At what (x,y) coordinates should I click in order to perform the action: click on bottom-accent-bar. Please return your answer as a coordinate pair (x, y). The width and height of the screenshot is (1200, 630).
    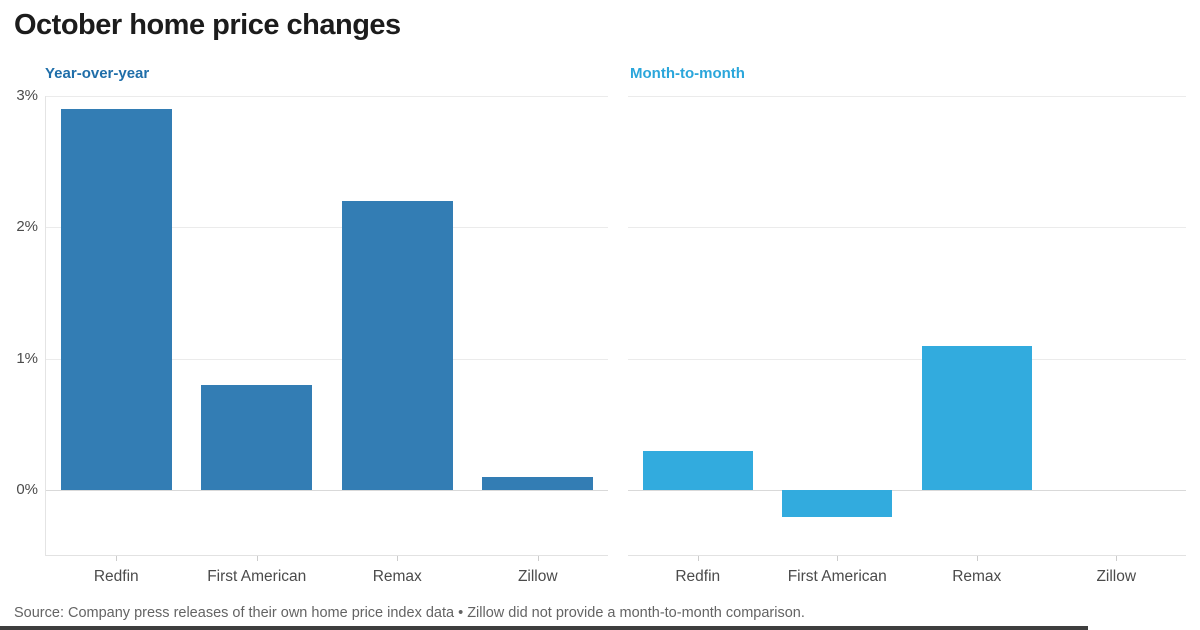
    Looking at the image, I should click on (544, 628).